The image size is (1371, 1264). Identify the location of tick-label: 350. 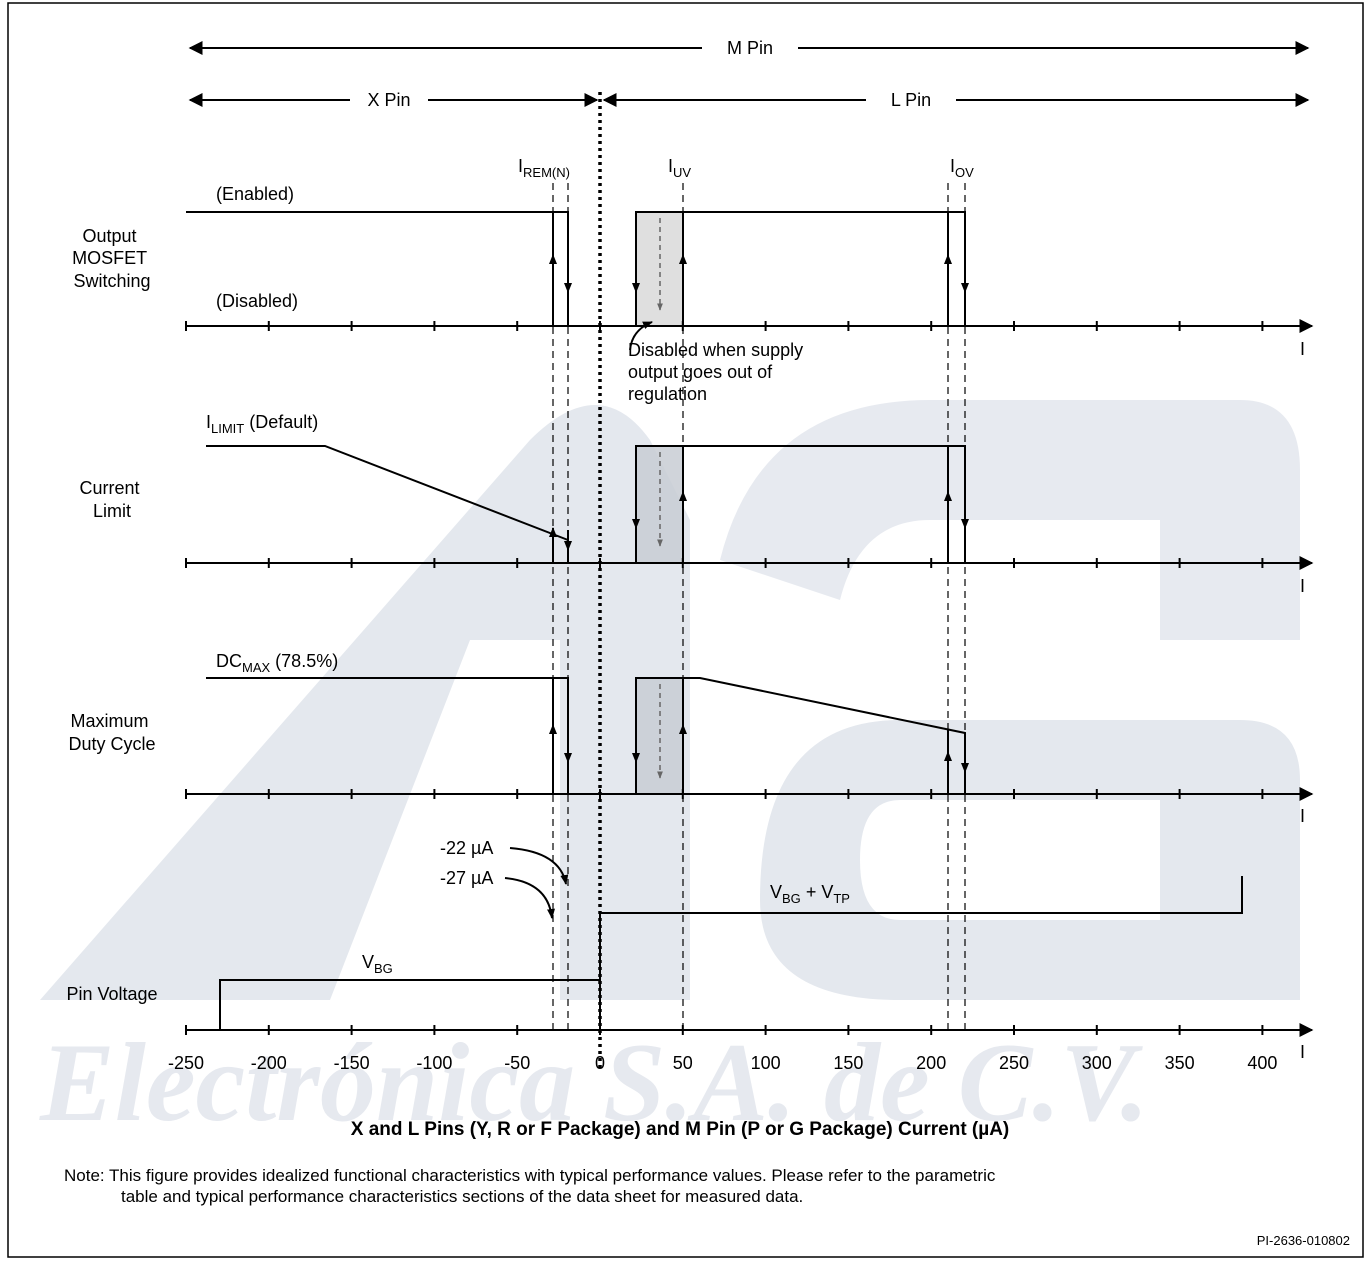
(1180, 1063).